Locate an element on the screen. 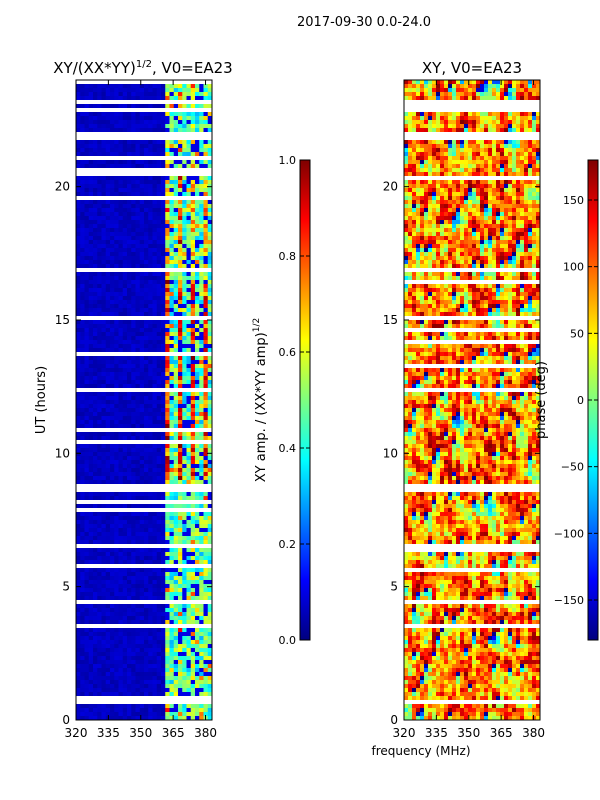 The width and height of the screenshot is (600, 800). amplitude-gap-row is located at coordinates (144, 354).